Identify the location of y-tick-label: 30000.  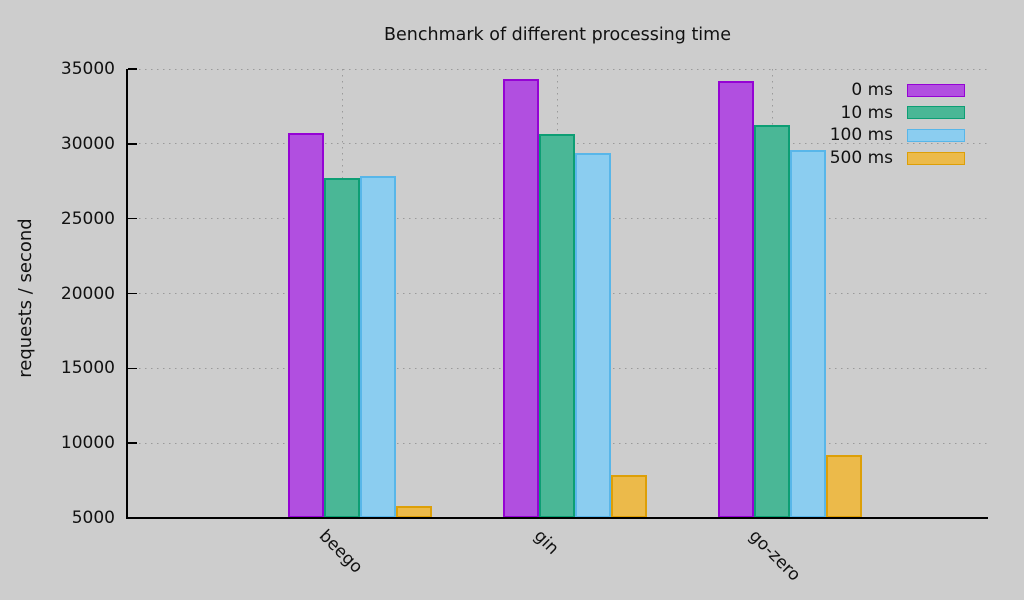
(87, 143).